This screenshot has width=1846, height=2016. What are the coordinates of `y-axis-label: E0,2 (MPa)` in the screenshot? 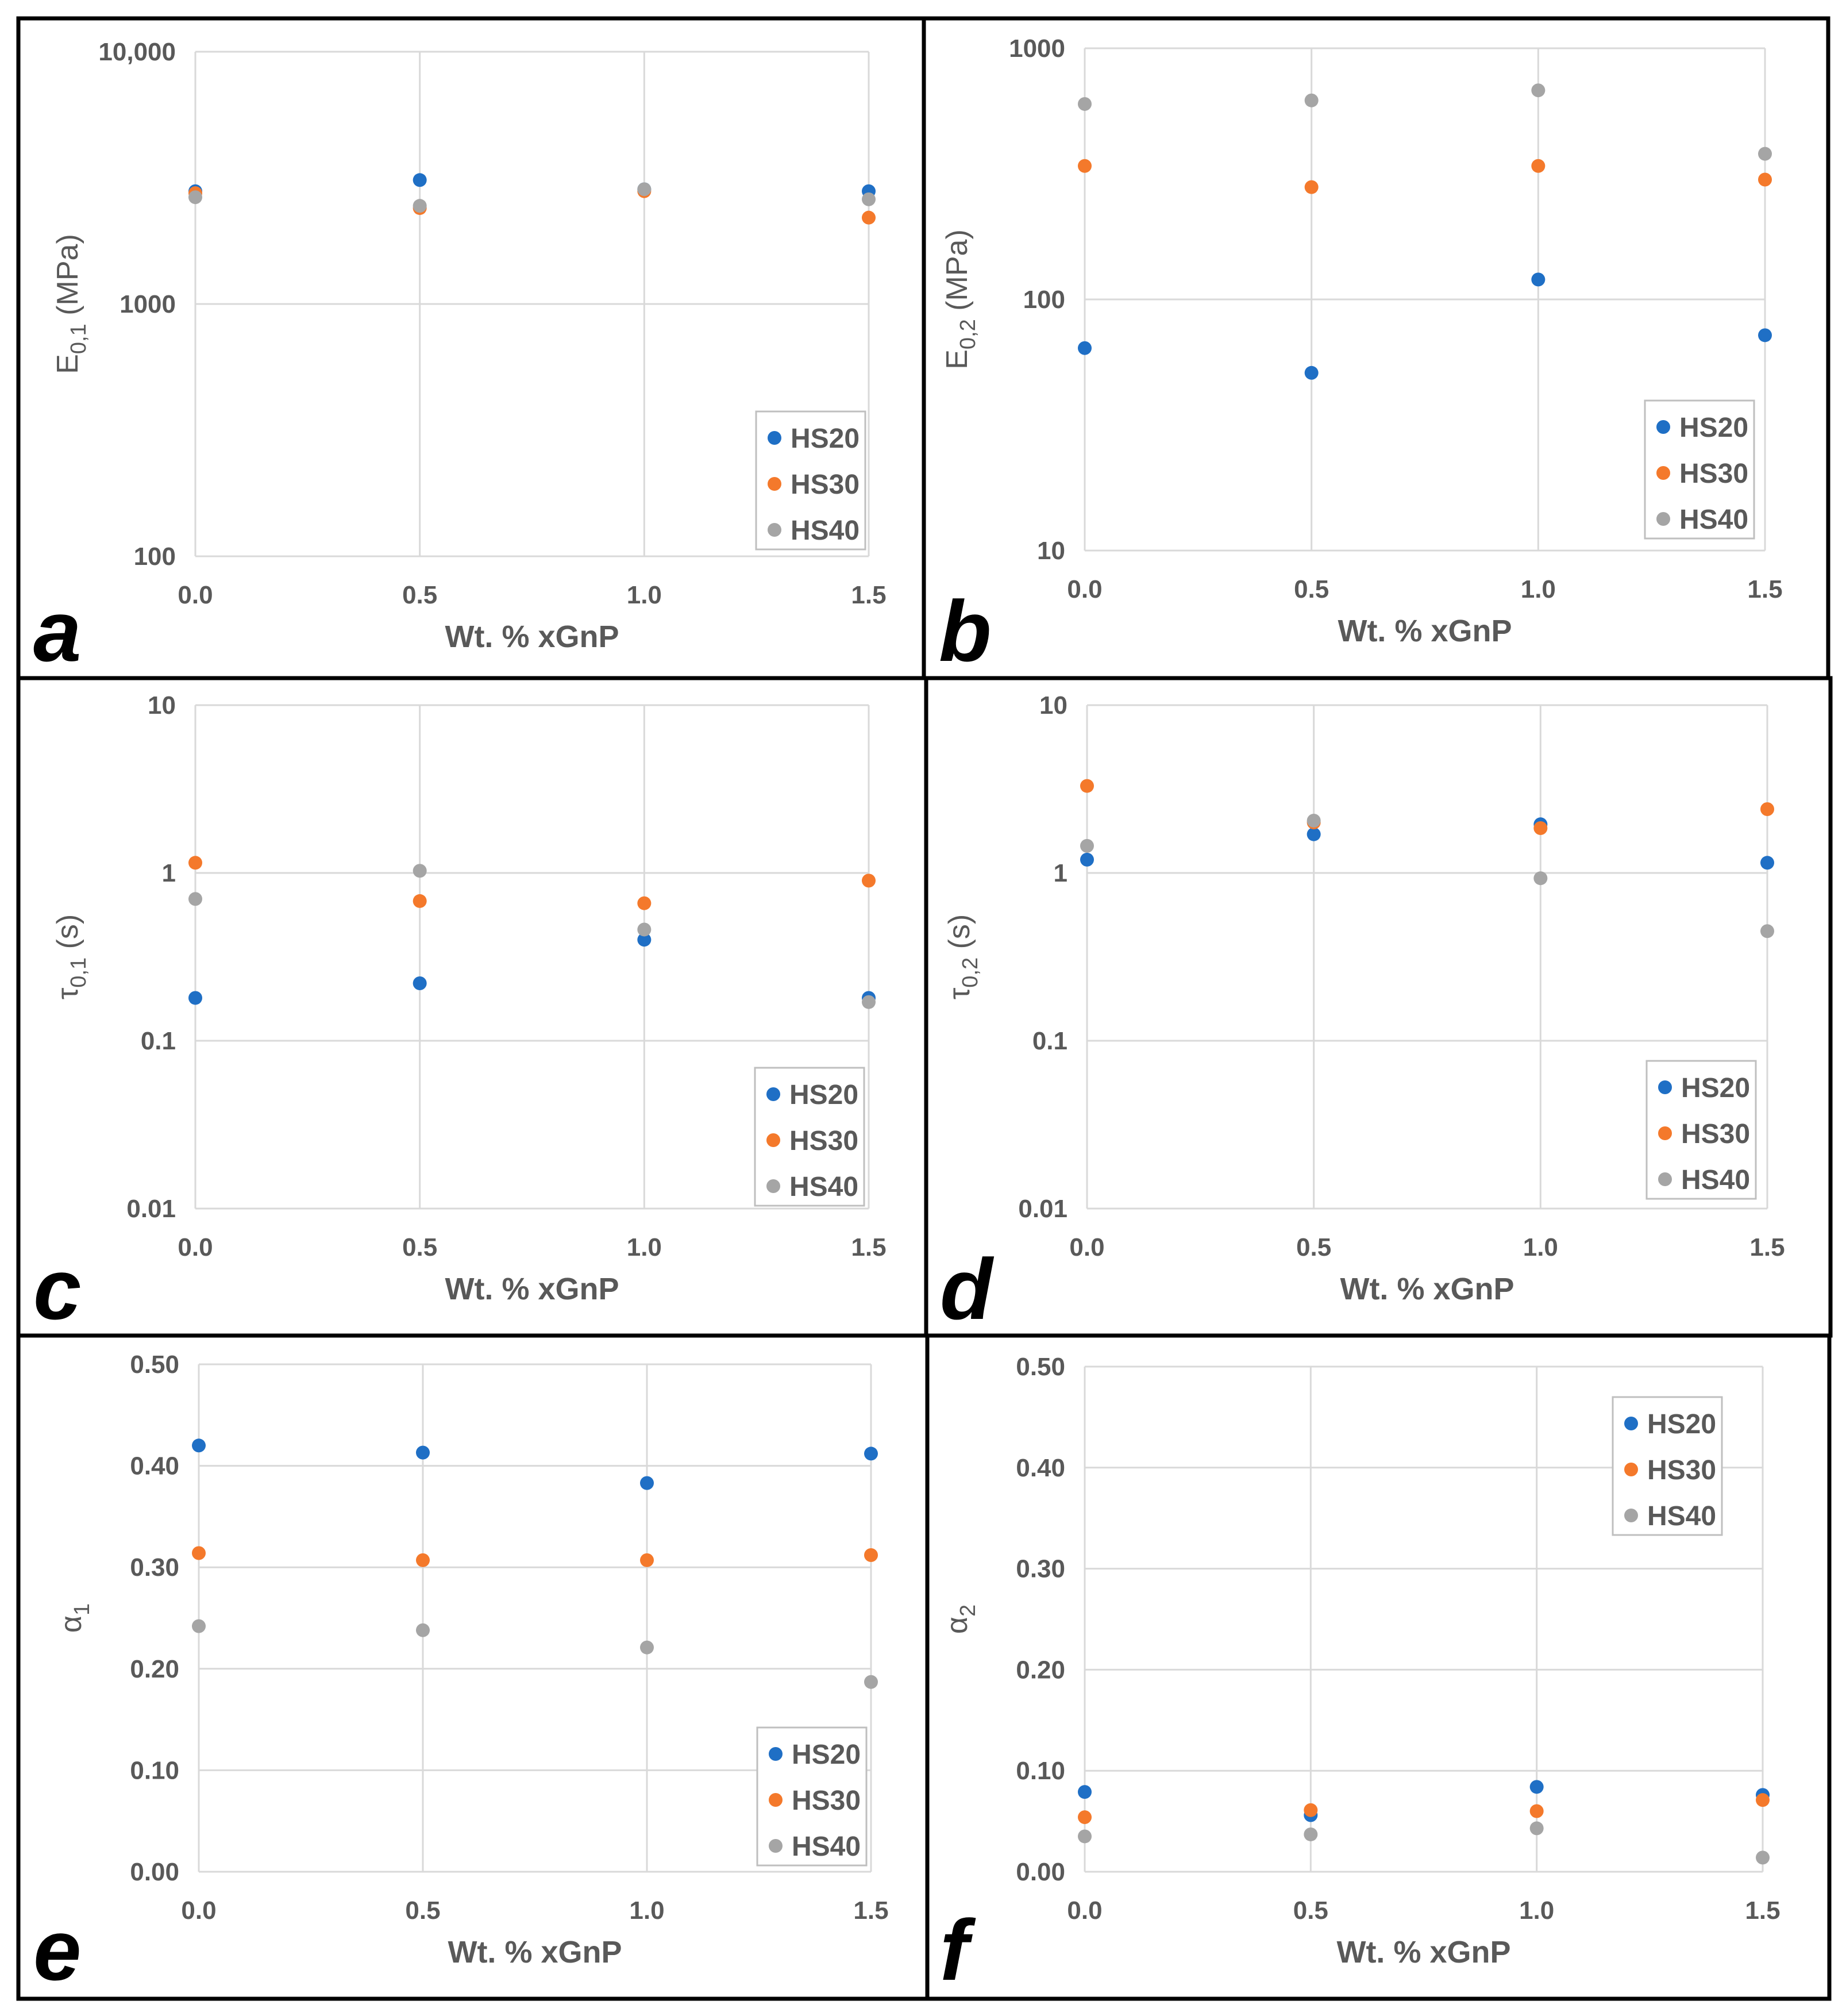 It's located at (960, 300).